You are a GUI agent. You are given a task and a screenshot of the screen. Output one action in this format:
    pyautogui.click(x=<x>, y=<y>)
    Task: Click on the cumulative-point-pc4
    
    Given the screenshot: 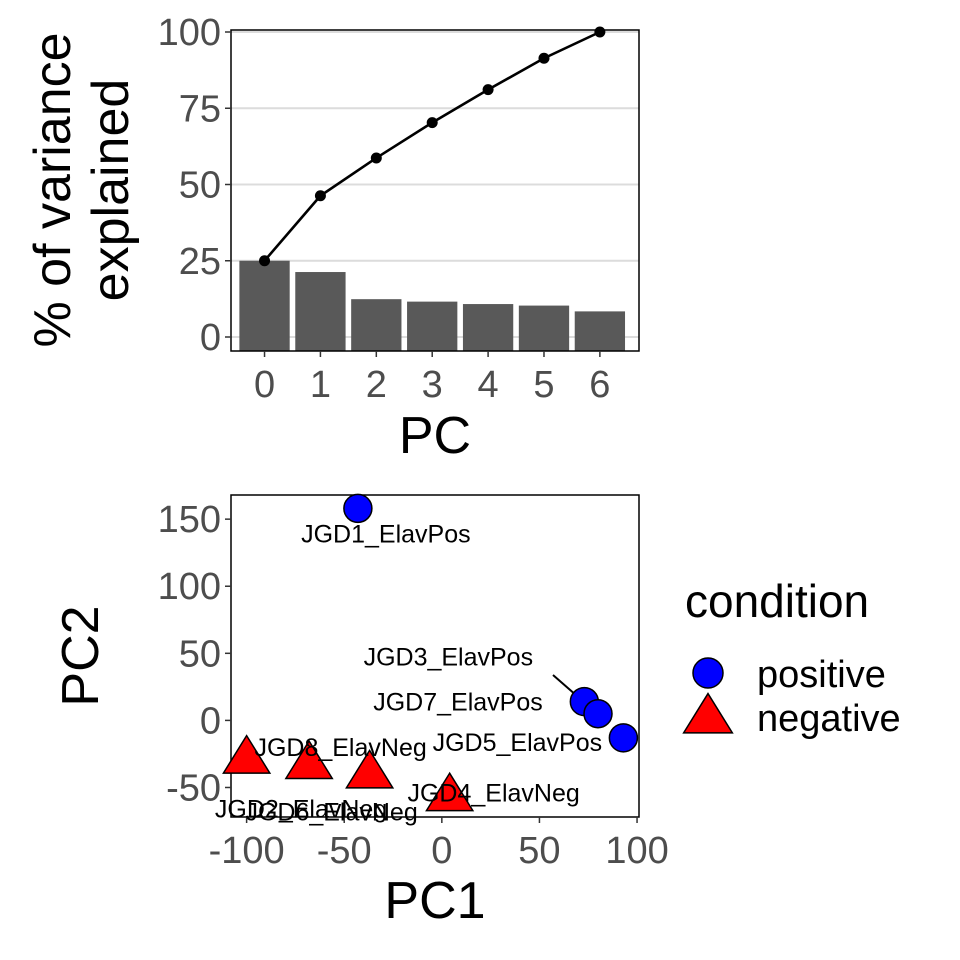 What is the action you would take?
    pyautogui.click(x=488, y=90)
    